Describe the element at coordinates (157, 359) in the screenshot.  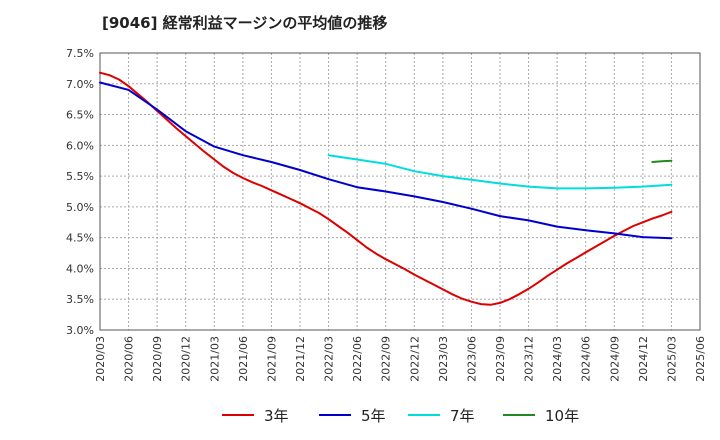
I see `x-tick-label: 2020/09` at that location.